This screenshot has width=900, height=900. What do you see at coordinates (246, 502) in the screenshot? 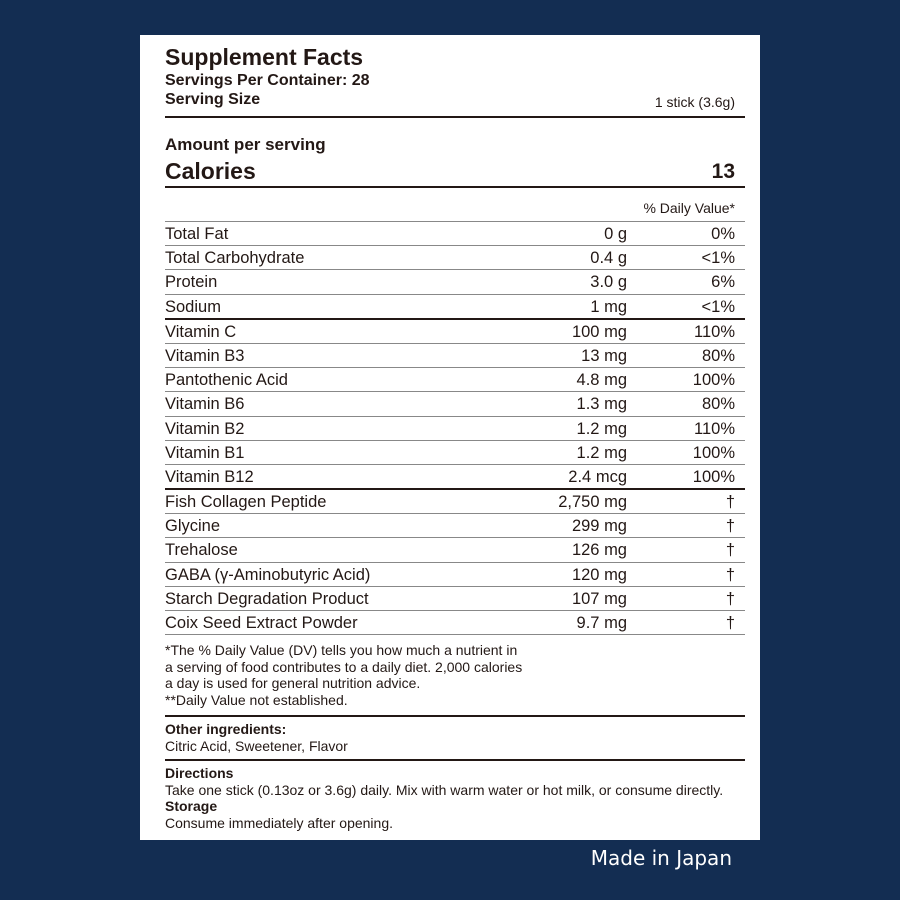
I see `nutrient-name: Fish Collagen Peptide` at bounding box center [246, 502].